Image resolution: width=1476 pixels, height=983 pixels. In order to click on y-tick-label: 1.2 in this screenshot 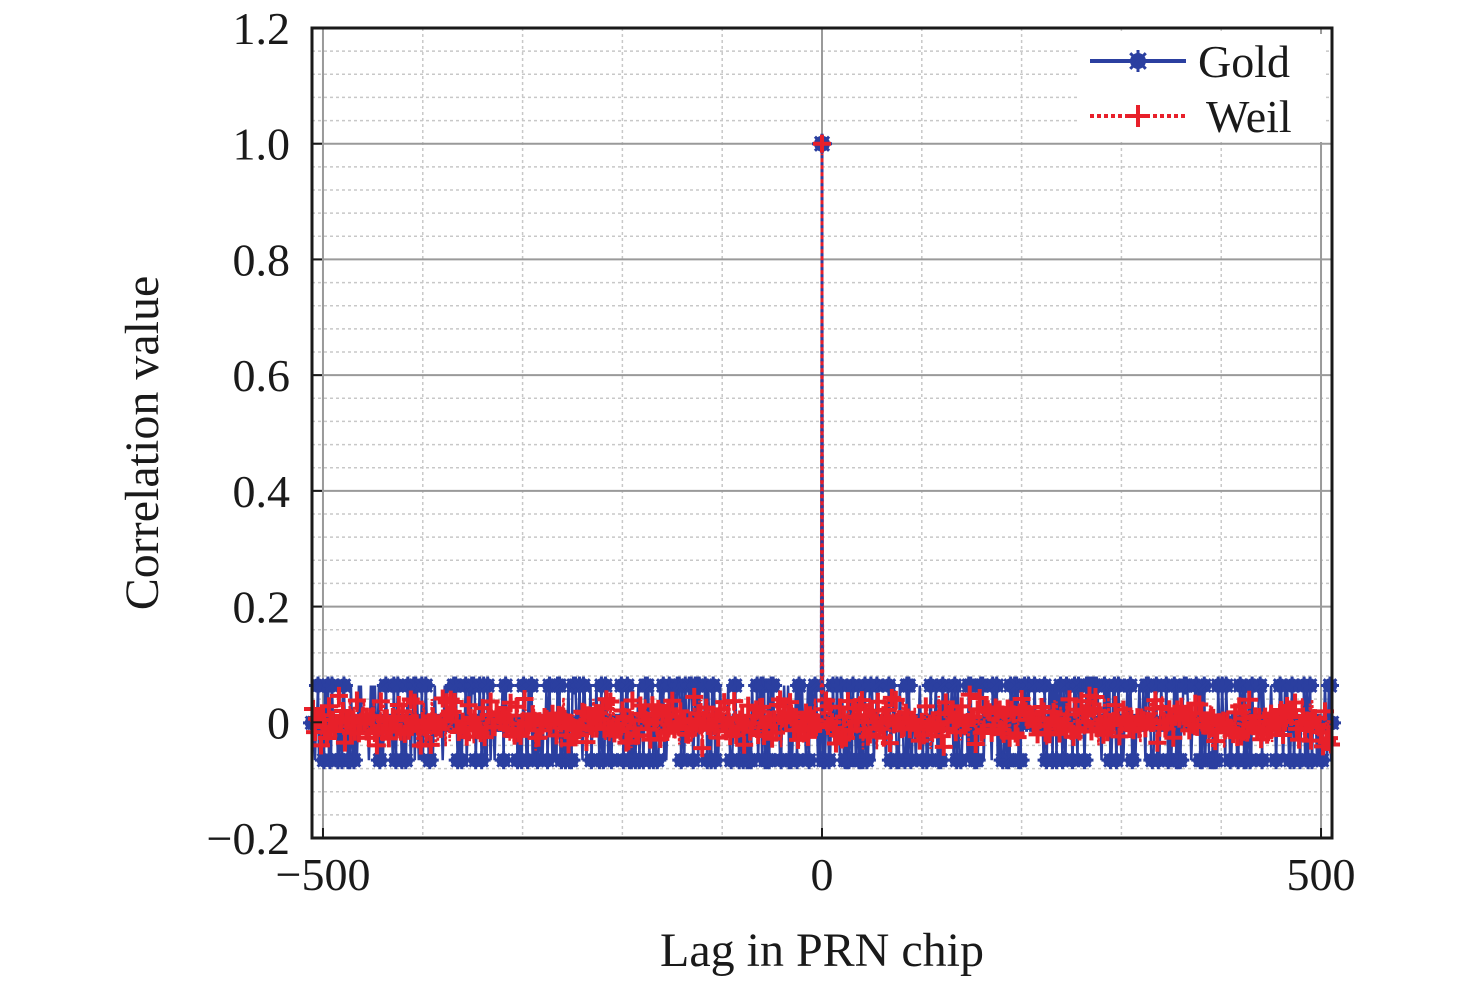, I will do `click(262, 28)`.